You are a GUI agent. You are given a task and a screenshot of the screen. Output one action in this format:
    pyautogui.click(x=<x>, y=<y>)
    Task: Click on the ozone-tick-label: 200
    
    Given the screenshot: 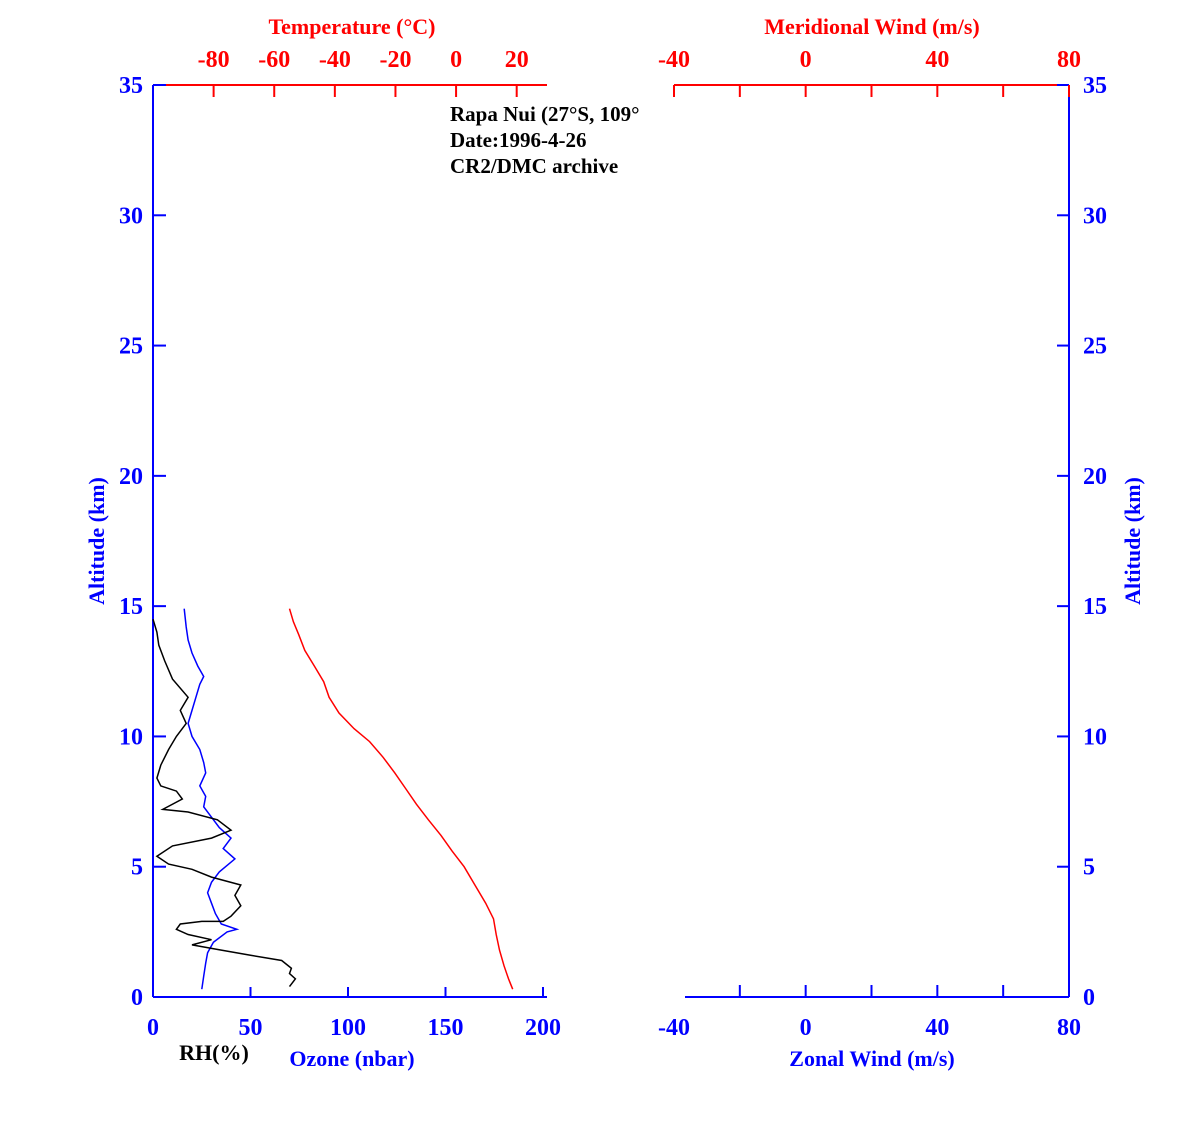 What is the action you would take?
    pyautogui.click(x=543, y=1028)
    